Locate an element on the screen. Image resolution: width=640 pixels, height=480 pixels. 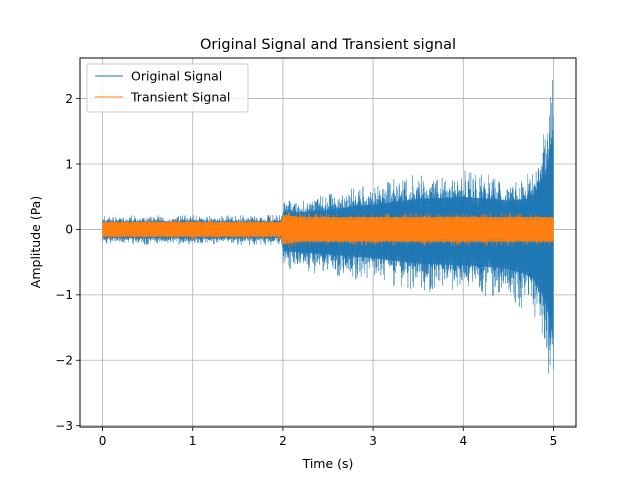
y-tick-label: 1 is located at coordinates (69, 164).